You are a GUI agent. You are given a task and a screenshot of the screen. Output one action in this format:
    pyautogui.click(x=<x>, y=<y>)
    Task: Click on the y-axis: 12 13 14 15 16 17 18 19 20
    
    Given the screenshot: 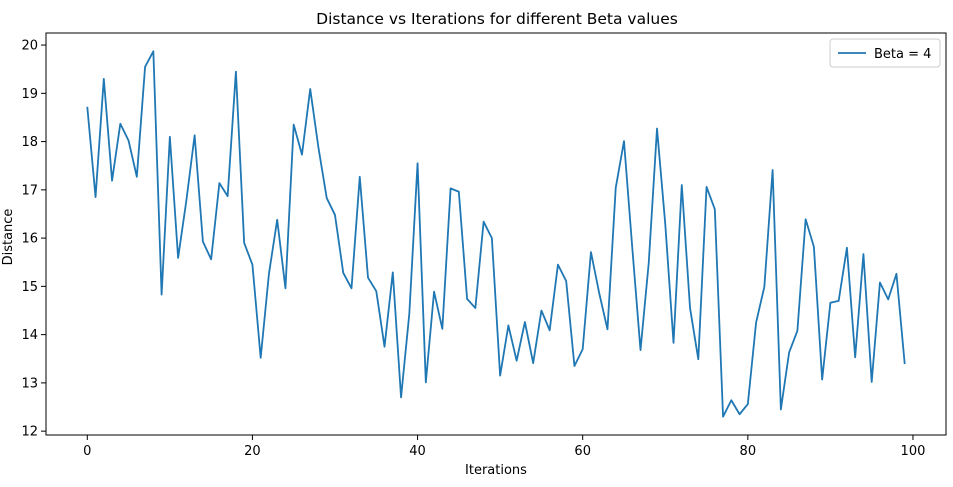 What is the action you would take?
    pyautogui.click(x=33, y=239)
    